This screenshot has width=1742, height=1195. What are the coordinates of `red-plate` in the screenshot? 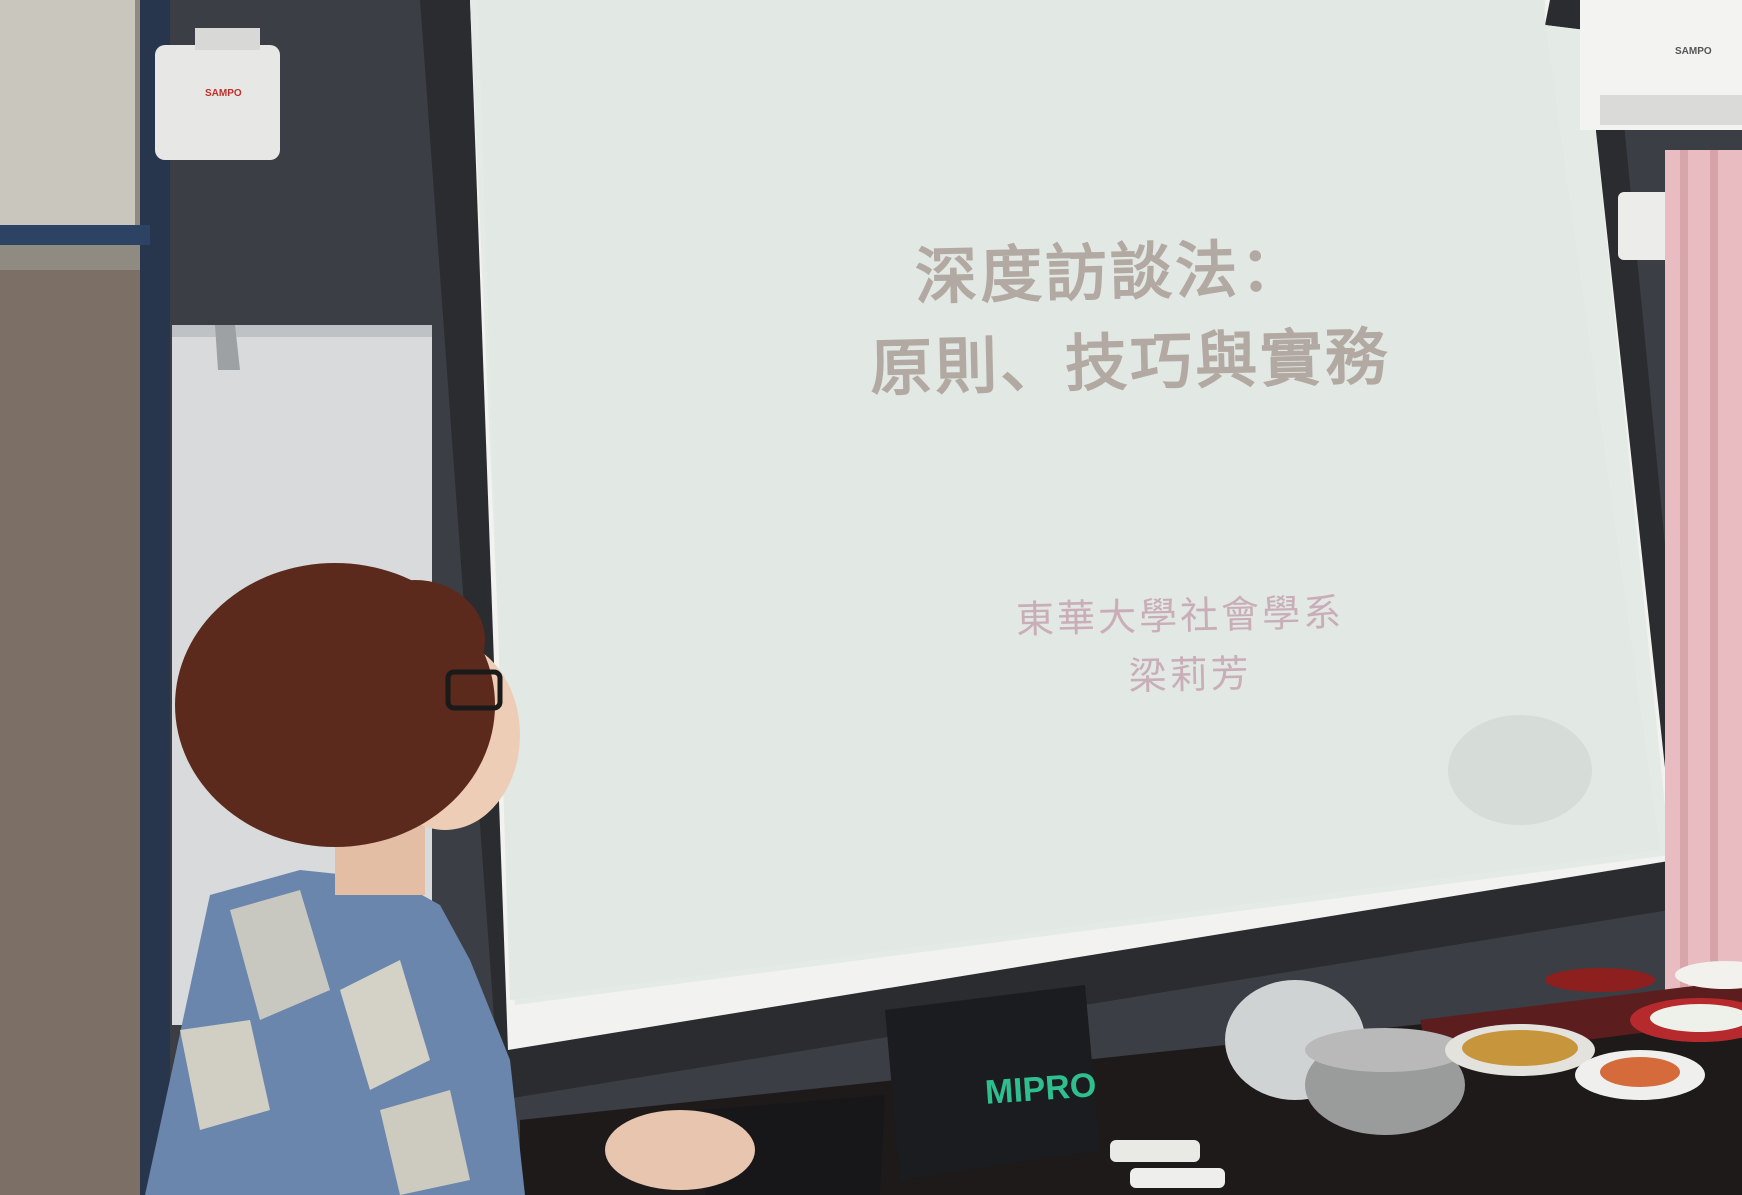 It's located at (1600, 980).